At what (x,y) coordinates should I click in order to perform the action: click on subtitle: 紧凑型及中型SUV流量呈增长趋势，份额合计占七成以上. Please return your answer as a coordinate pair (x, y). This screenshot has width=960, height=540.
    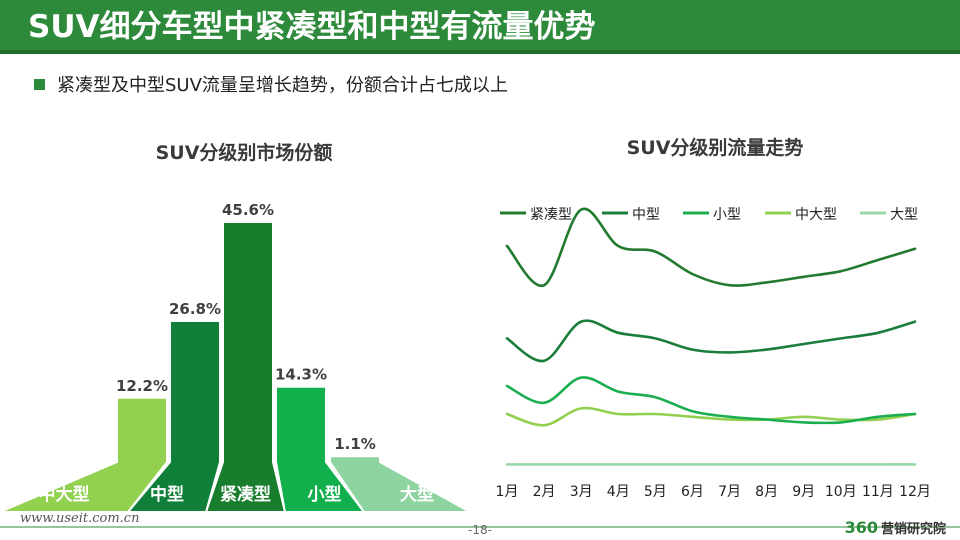
    Looking at the image, I should click on (282, 85).